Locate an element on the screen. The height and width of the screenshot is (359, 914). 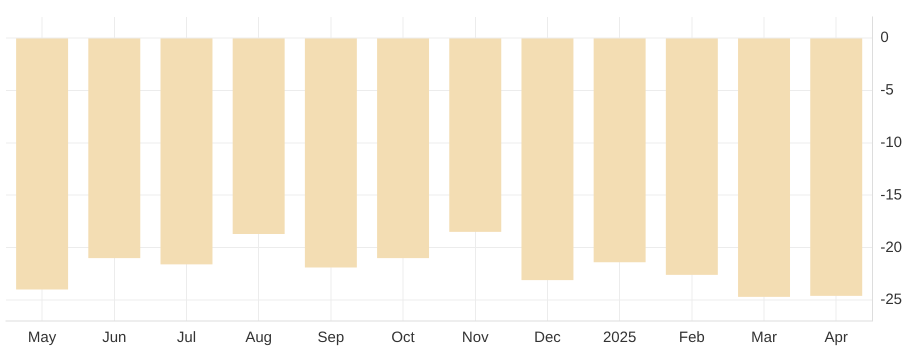
x-tick-label: Dec is located at coordinates (548, 337).